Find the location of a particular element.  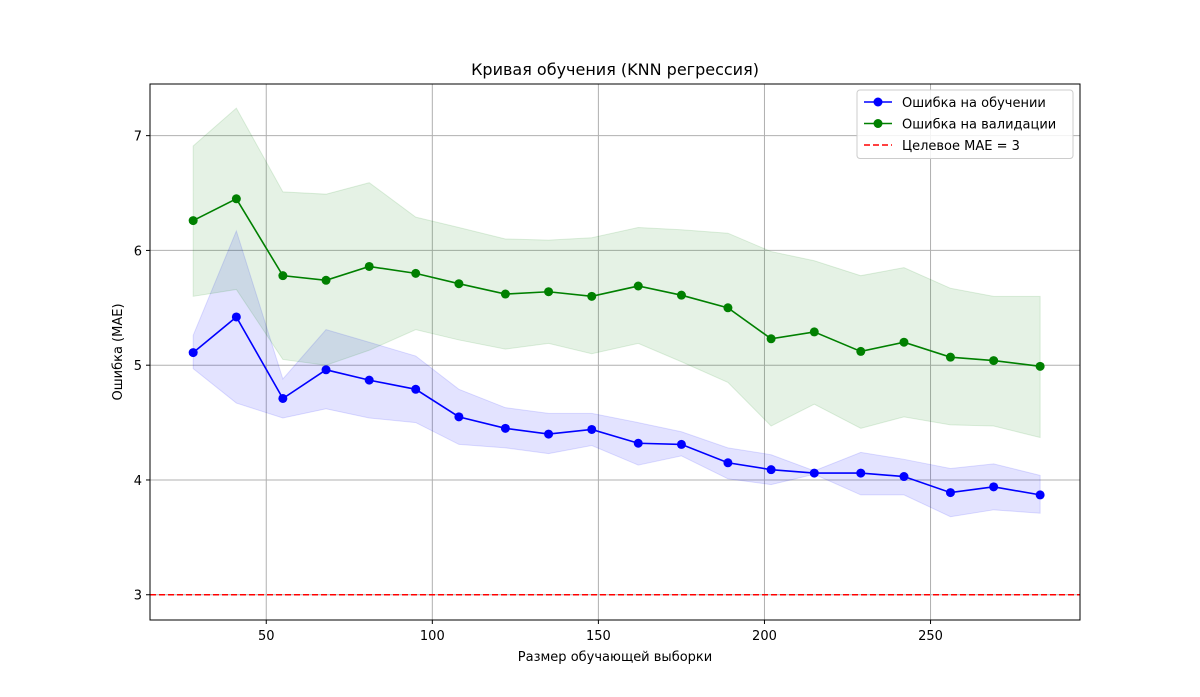

legend-box is located at coordinates (965, 124).